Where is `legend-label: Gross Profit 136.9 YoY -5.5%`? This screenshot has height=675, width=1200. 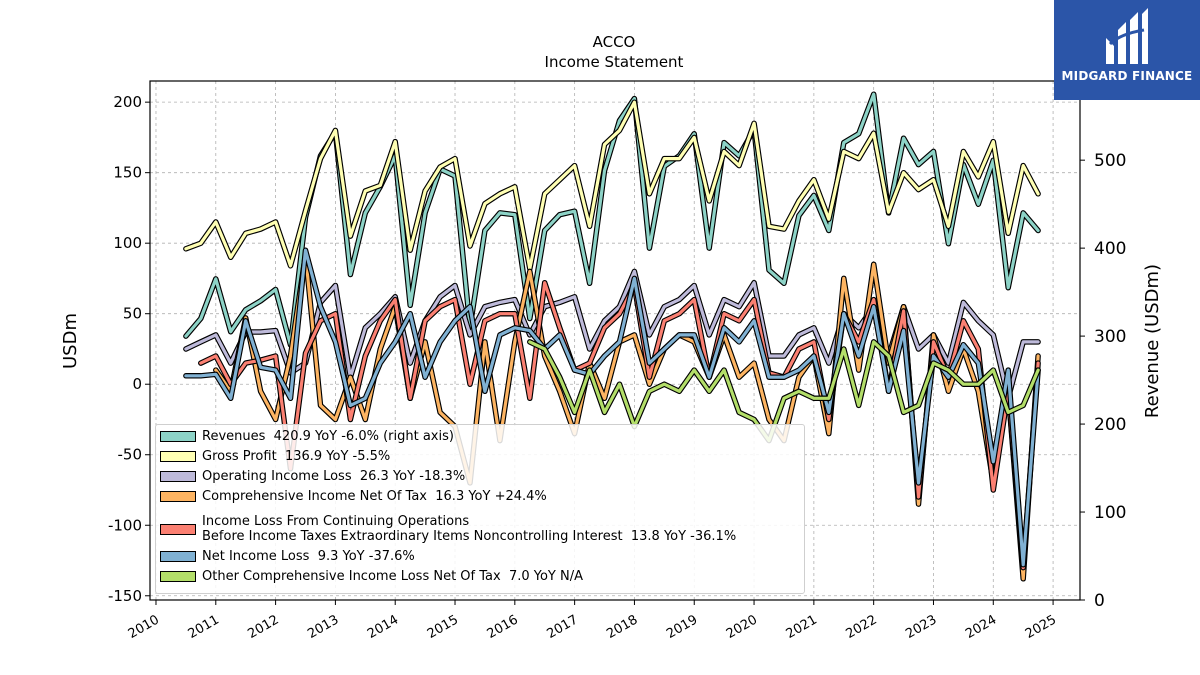
legend-label: Gross Profit 136.9 YoY -5.5% is located at coordinates (296, 456).